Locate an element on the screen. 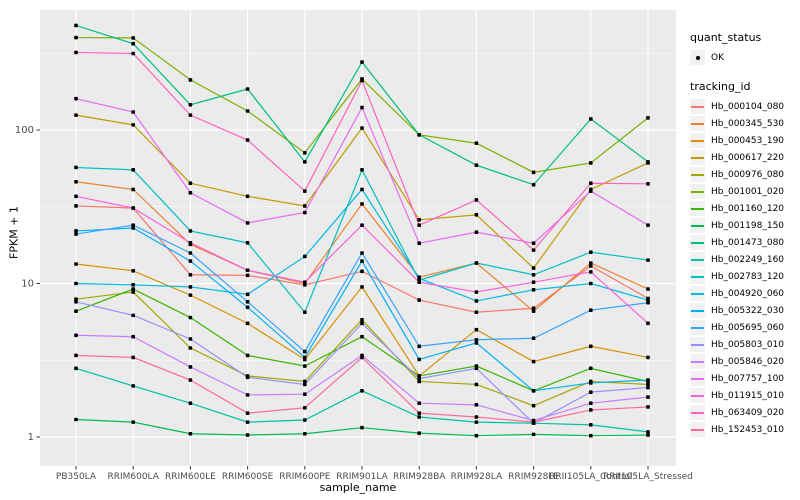 The height and width of the screenshot is (500, 800). legend-item-label: Hb_001001_020 is located at coordinates (748, 191).